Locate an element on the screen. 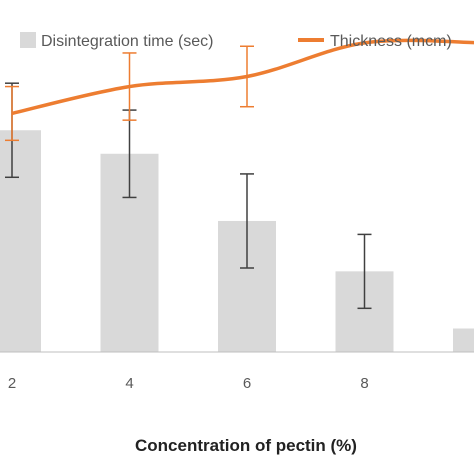 This screenshot has width=474, height=474. line-error-bars-layer is located at coordinates (129, 93).